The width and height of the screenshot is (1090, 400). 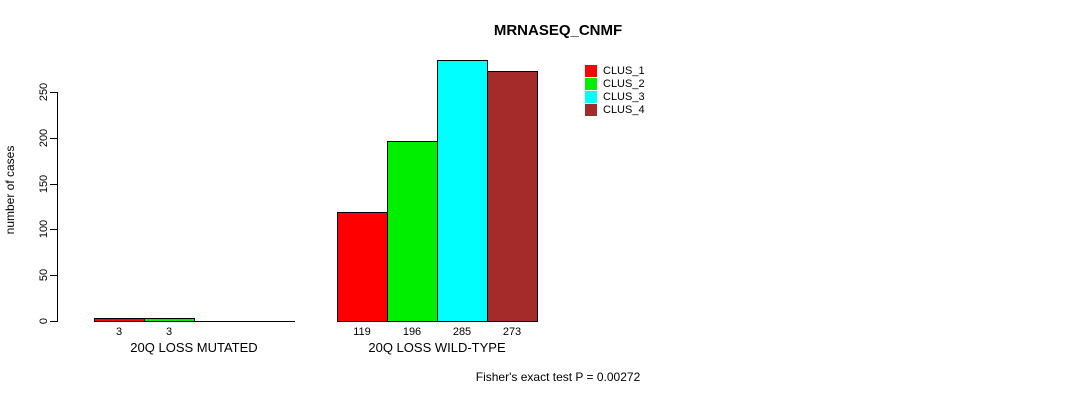 What do you see at coordinates (362, 332) in the screenshot?
I see `bar-value-label: 119` at bounding box center [362, 332].